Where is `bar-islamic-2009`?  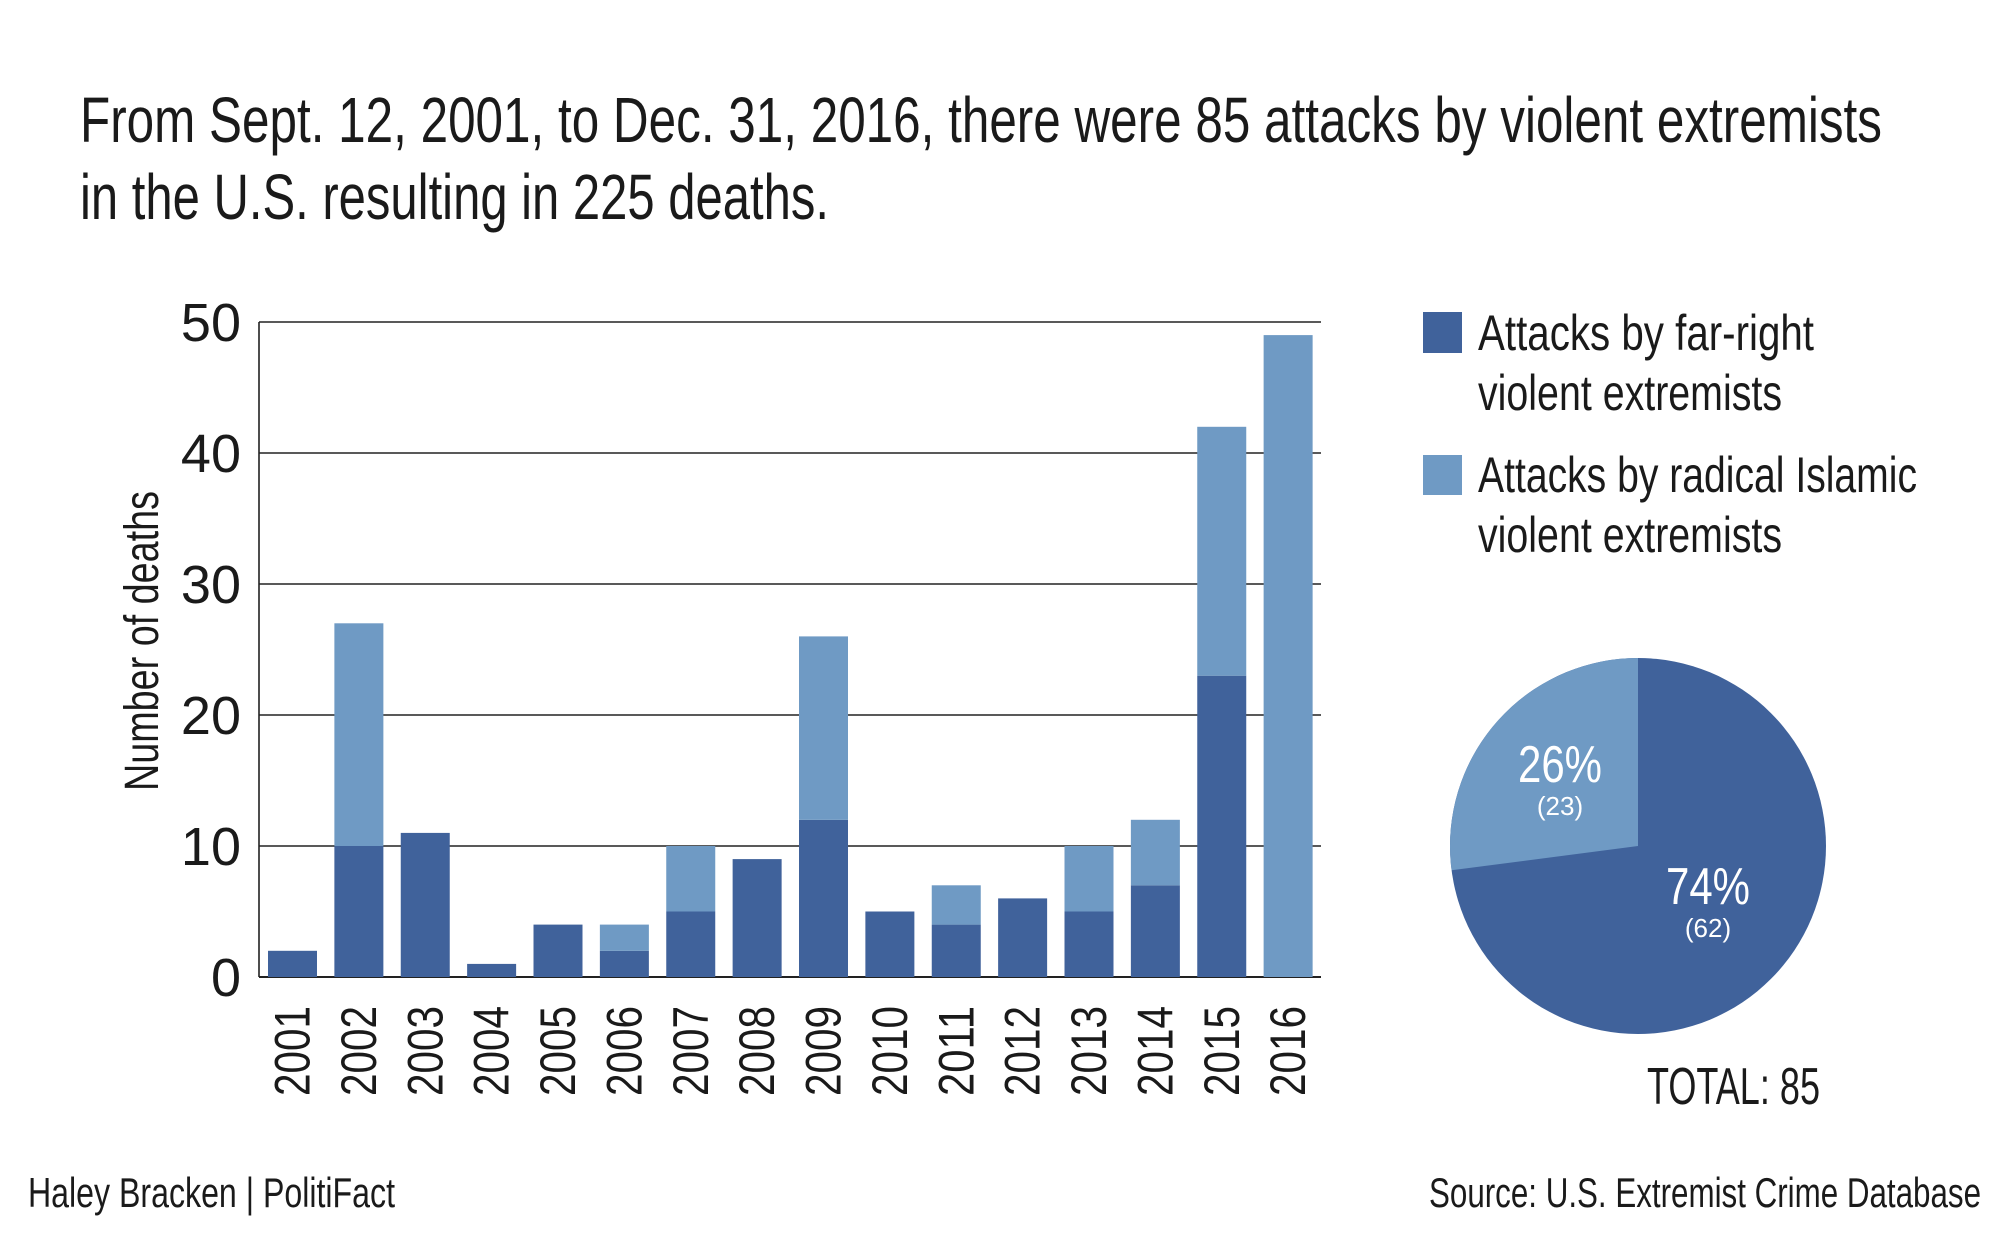
bar-islamic-2009 is located at coordinates (823, 728).